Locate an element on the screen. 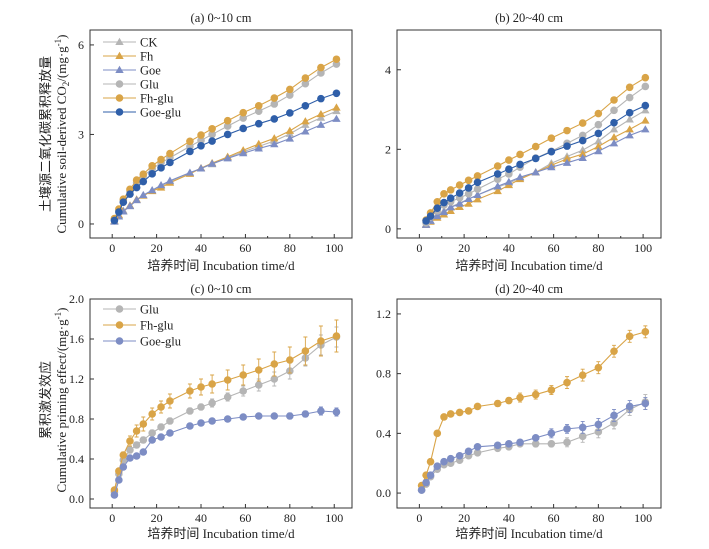 The height and width of the screenshot is (549, 709). panel-c-ylabel-cn: 累积激发效应 is located at coordinates (45, 400).